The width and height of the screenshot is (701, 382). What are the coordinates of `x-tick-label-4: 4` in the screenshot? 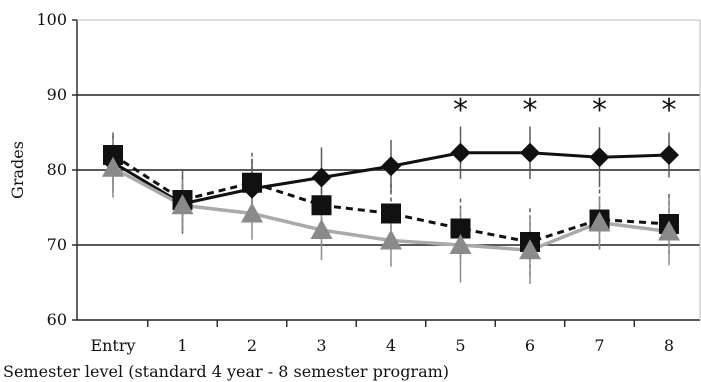 It's located at (391, 345).